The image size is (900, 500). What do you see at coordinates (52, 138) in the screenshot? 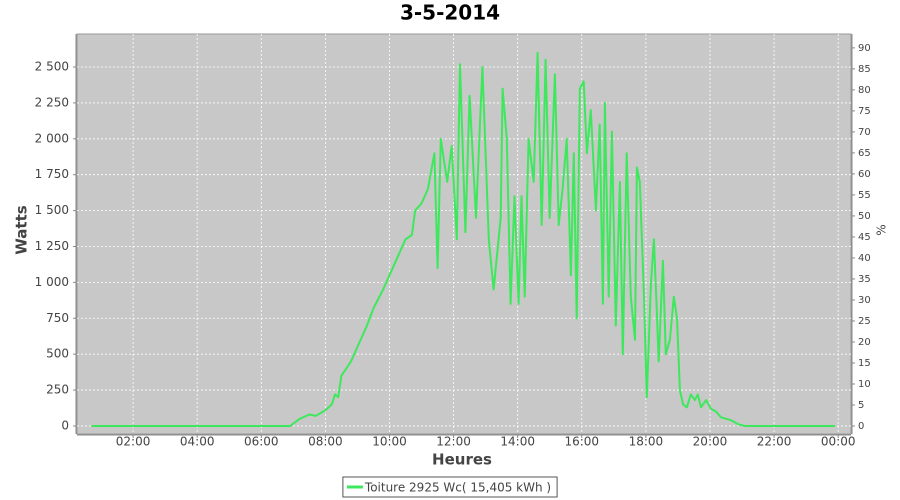
I see `y-tick-label: 2 000` at bounding box center [52, 138].